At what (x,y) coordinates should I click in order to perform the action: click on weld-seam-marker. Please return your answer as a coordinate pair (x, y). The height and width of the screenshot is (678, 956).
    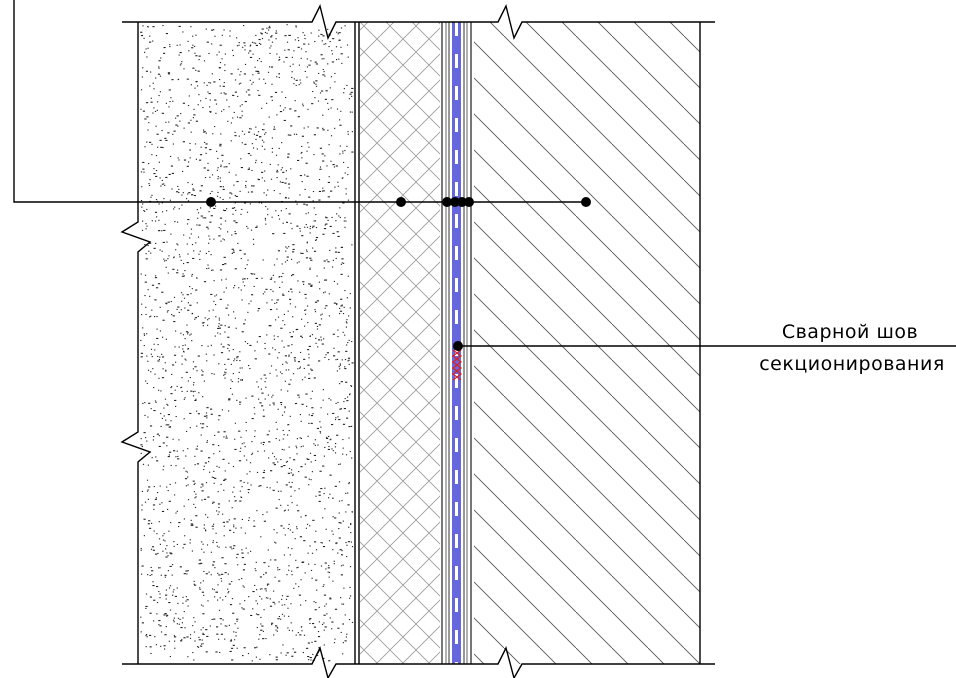
    Looking at the image, I should click on (457, 365).